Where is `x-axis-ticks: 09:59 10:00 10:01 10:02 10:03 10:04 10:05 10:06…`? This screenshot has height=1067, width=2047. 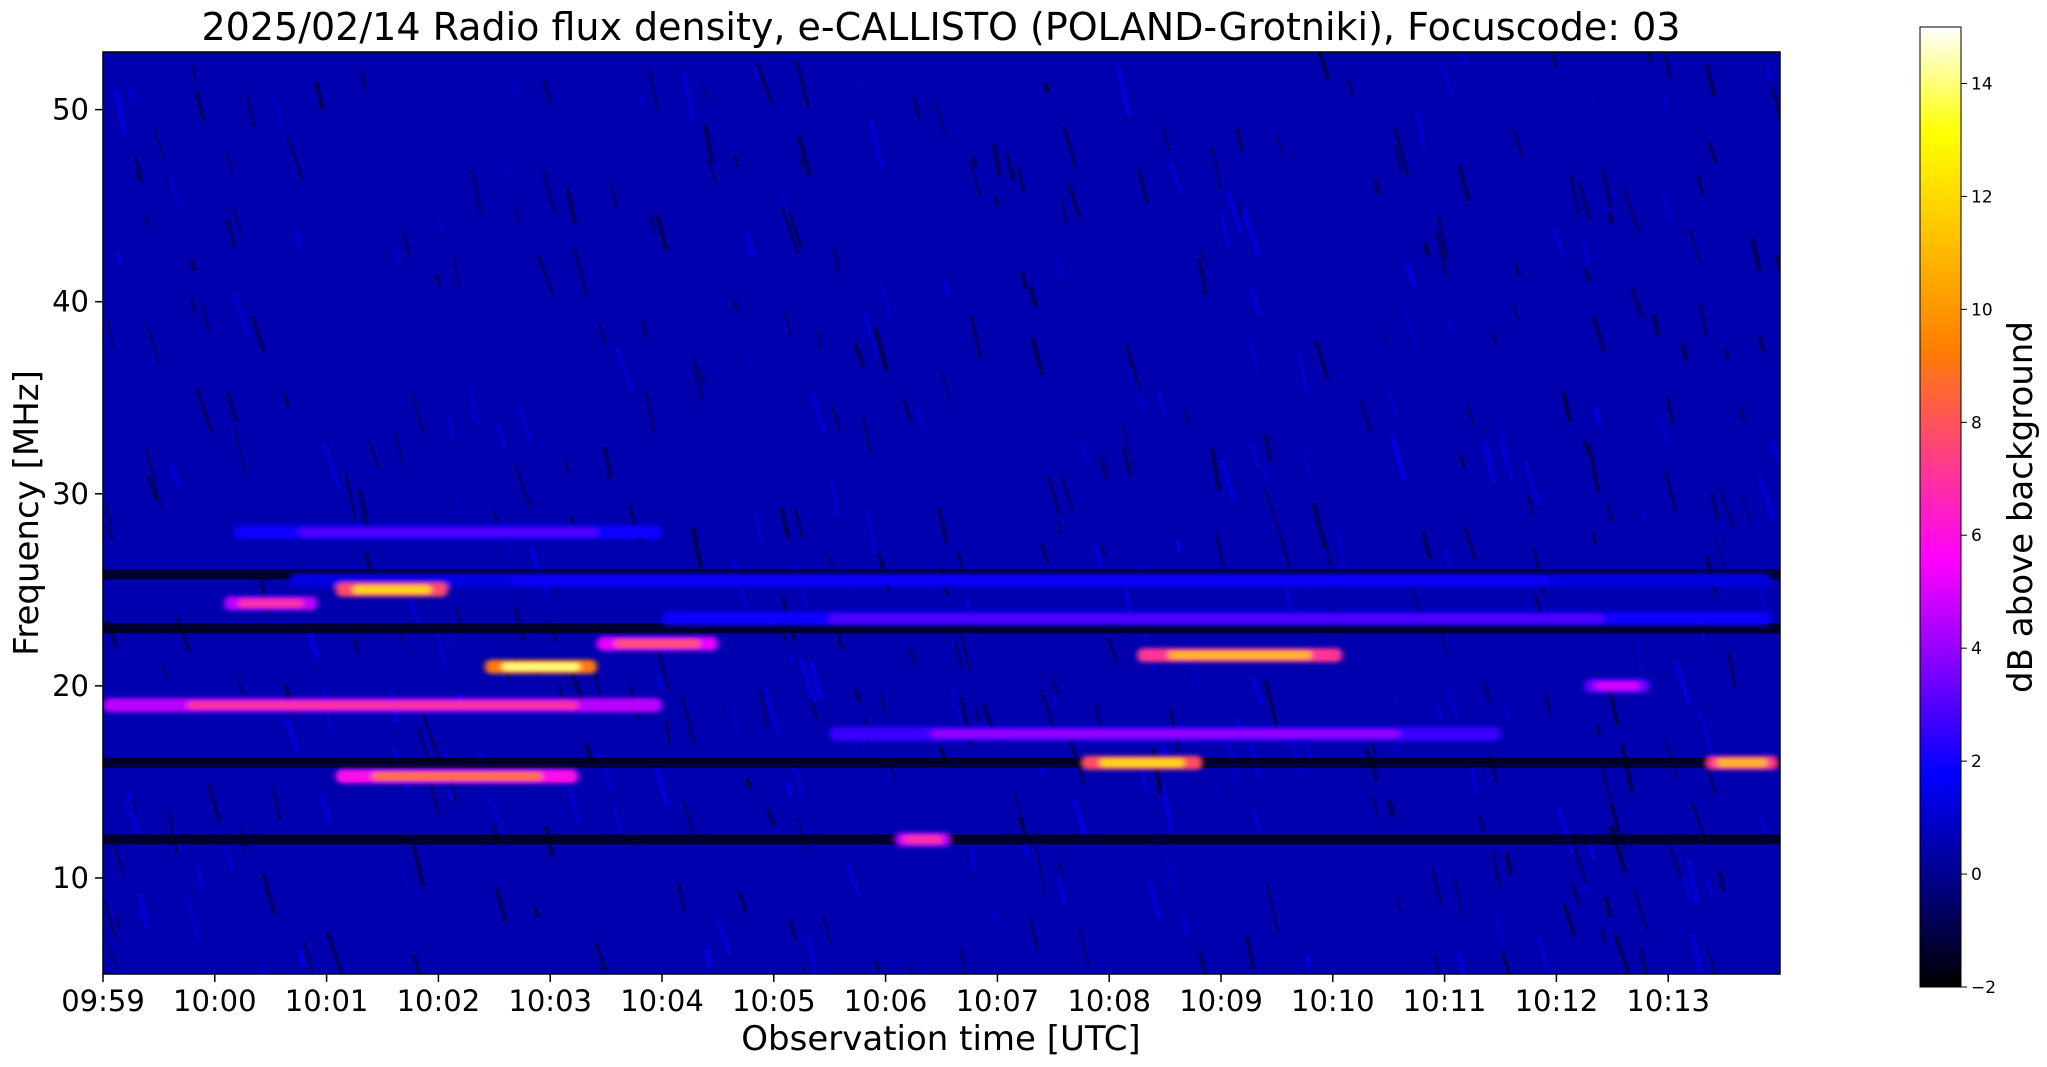
x-axis-ticks: 09:59 10:00 10:01 10:02 10:03 10:04 10:05 10:06… is located at coordinates (885, 996).